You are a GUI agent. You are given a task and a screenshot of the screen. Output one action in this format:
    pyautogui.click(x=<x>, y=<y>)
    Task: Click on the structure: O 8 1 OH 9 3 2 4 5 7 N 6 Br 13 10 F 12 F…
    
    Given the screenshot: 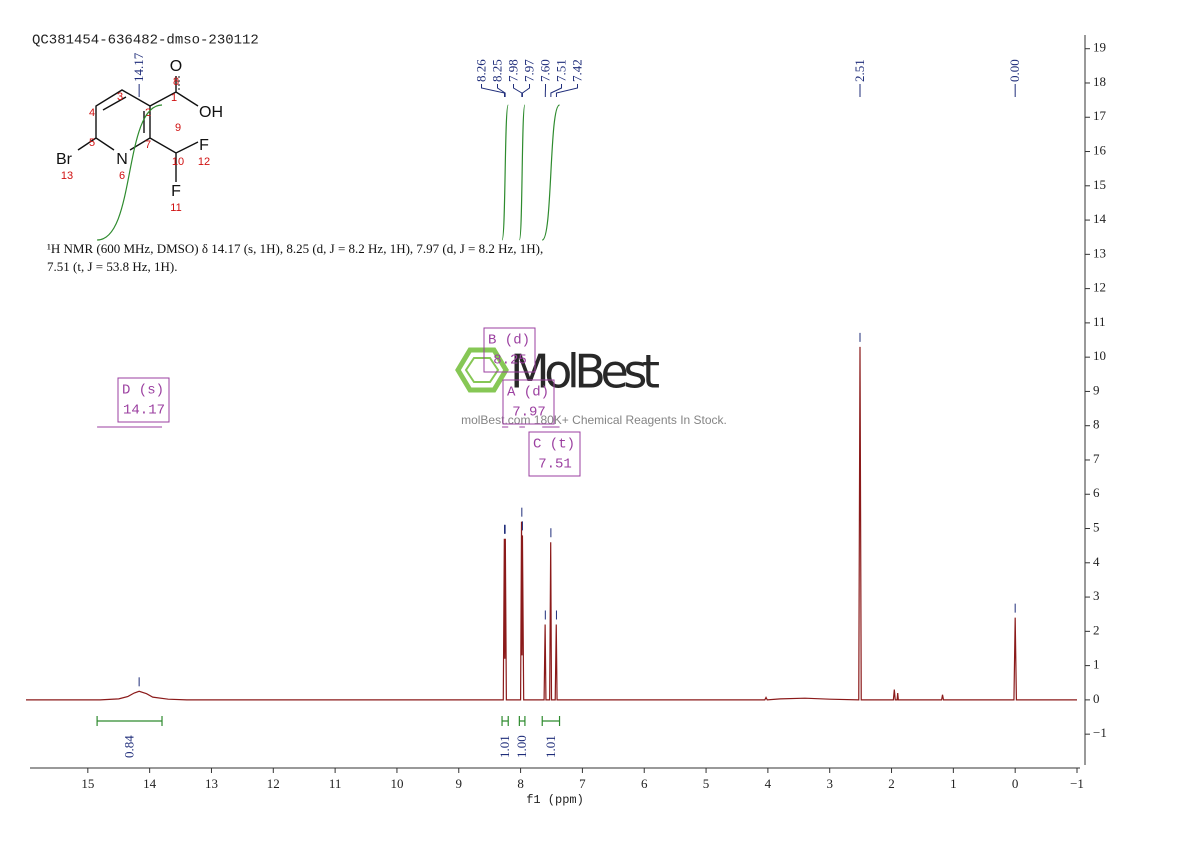 What is the action you would take?
    pyautogui.click(x=139, y=136)
    